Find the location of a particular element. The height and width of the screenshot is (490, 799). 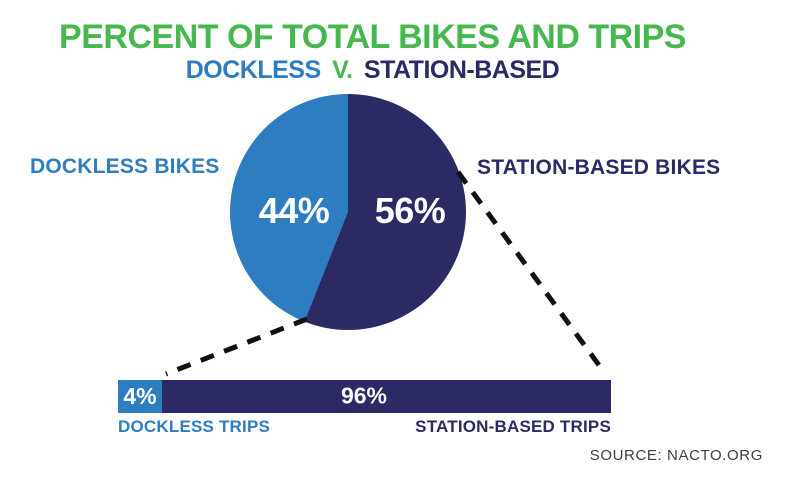

subtitle-versus: V. is located at coordinates (342, 70).